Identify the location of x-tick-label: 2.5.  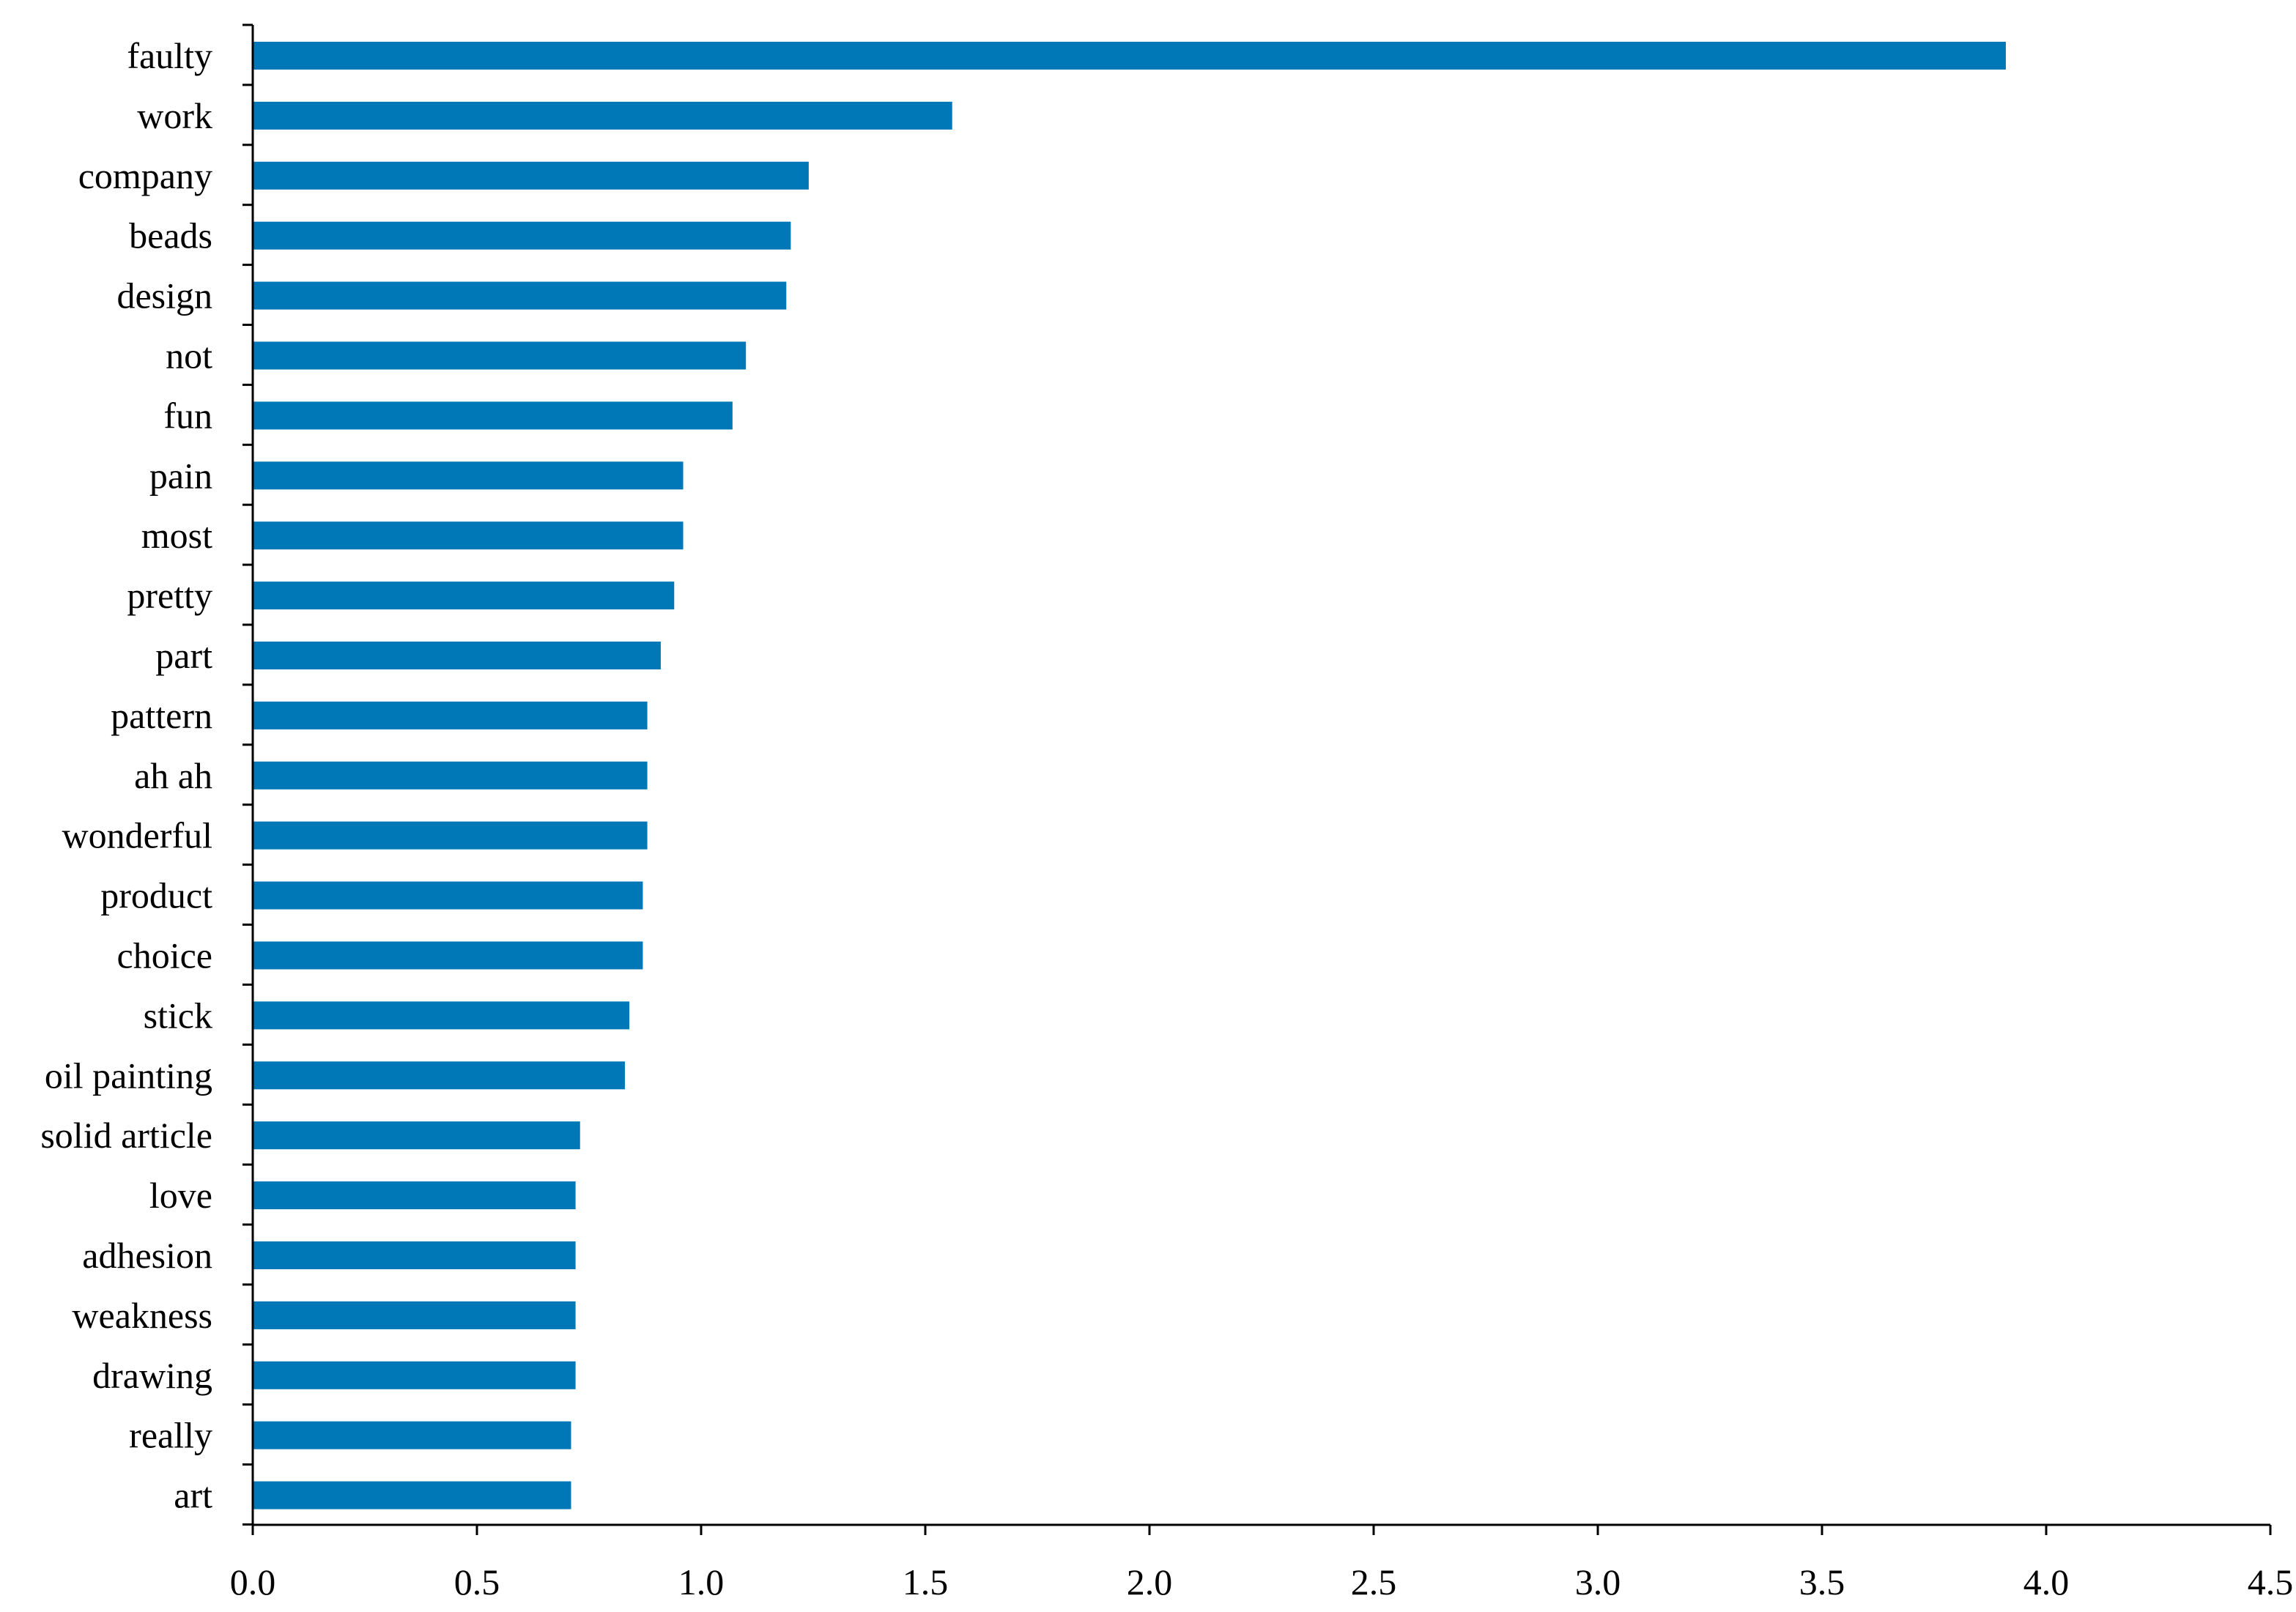
(1374, 1582).